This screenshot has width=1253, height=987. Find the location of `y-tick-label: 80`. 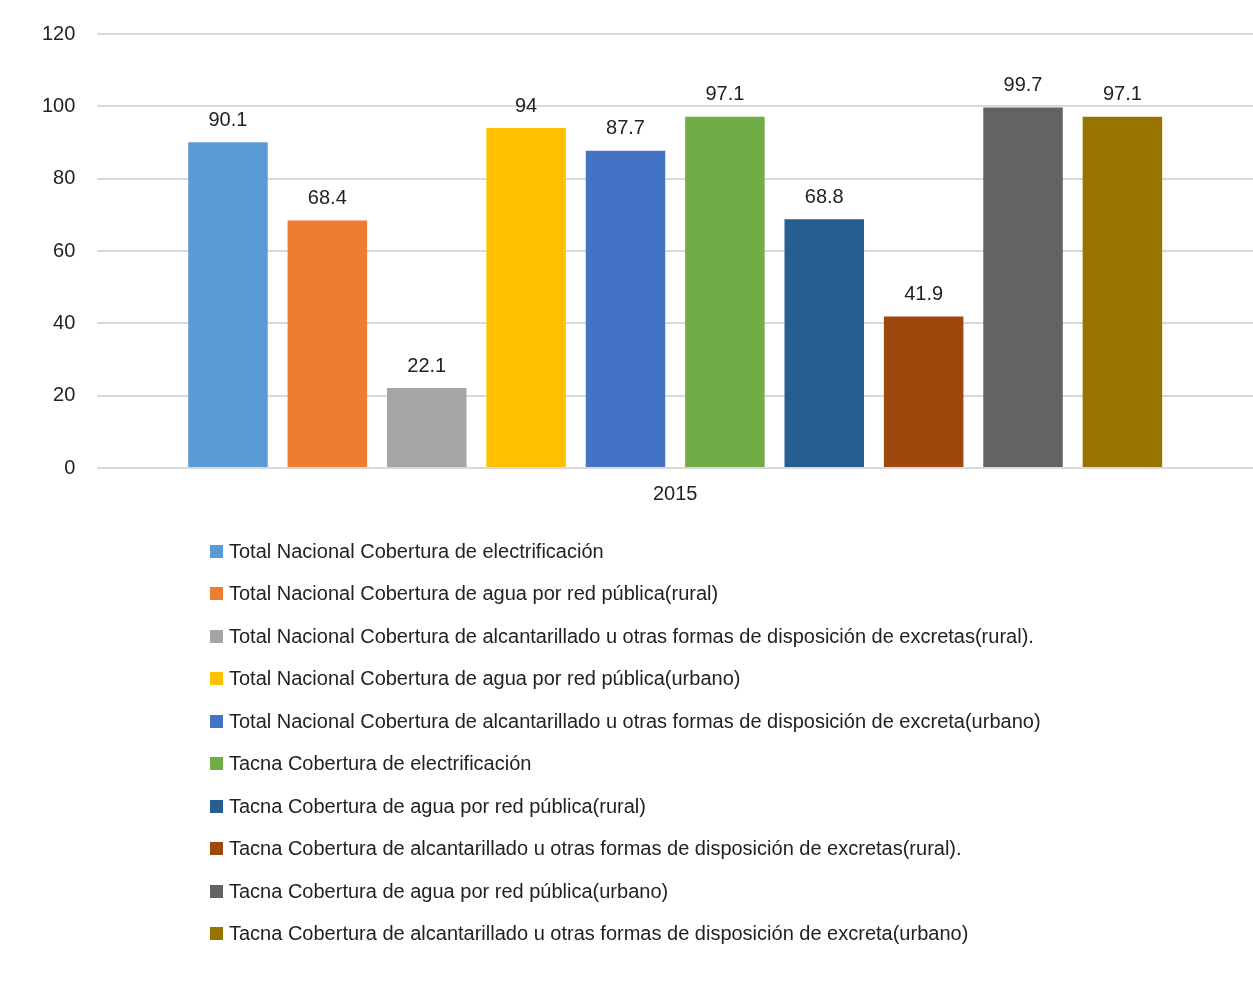

y-tick-label: 80 is located at coordinates (64, 177).